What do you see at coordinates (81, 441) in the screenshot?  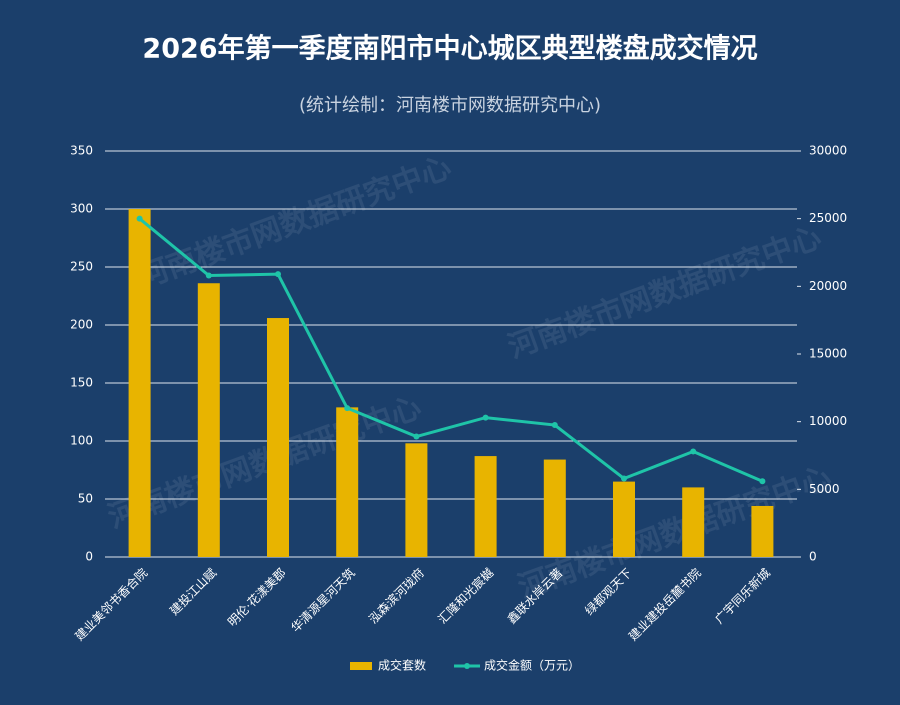 I see `y-tick-label: 100` at bounding box center [81, 441].